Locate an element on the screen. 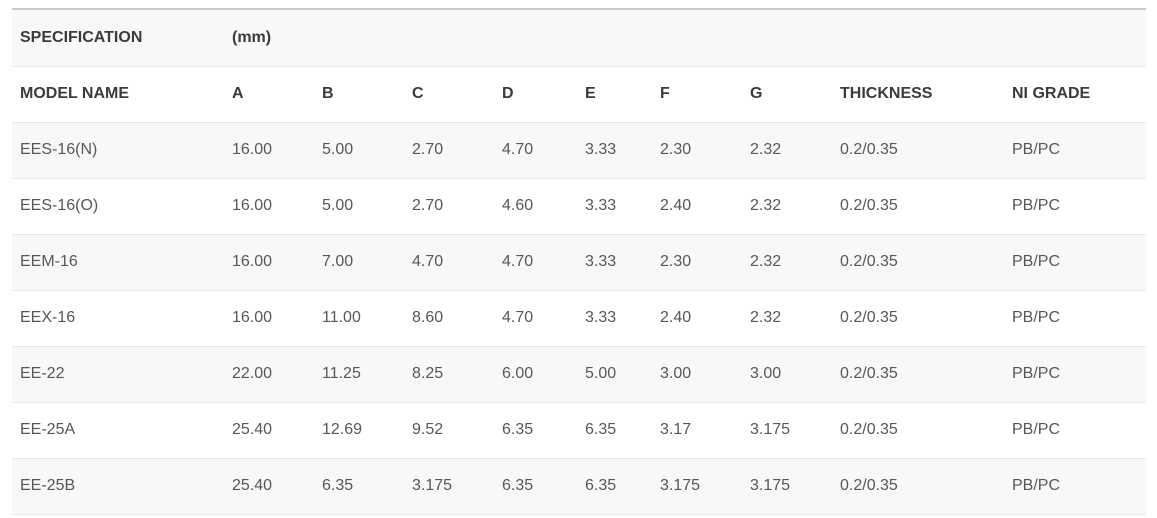  model-name-cell: EE-25B is located at coordinates (48, 485).